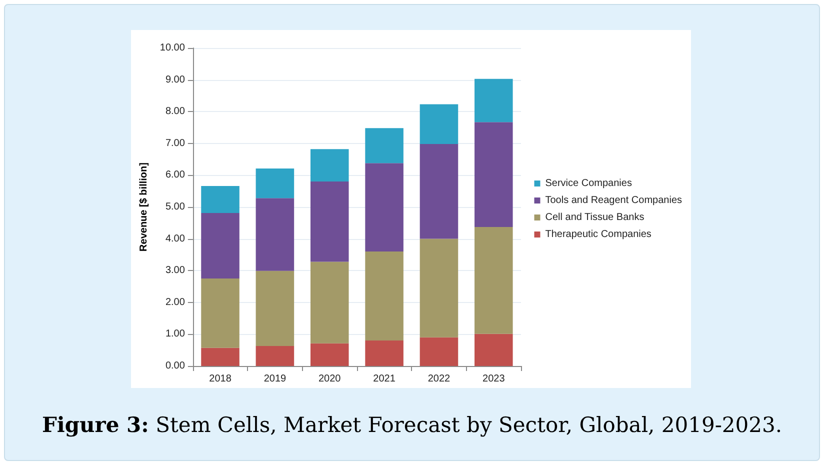 Image resolution: width=824 pixels, height=465 pixels. Describe the element at coordinates (175, 302) in the screenshot. I see `y-tick-label: 2.00` at that location.